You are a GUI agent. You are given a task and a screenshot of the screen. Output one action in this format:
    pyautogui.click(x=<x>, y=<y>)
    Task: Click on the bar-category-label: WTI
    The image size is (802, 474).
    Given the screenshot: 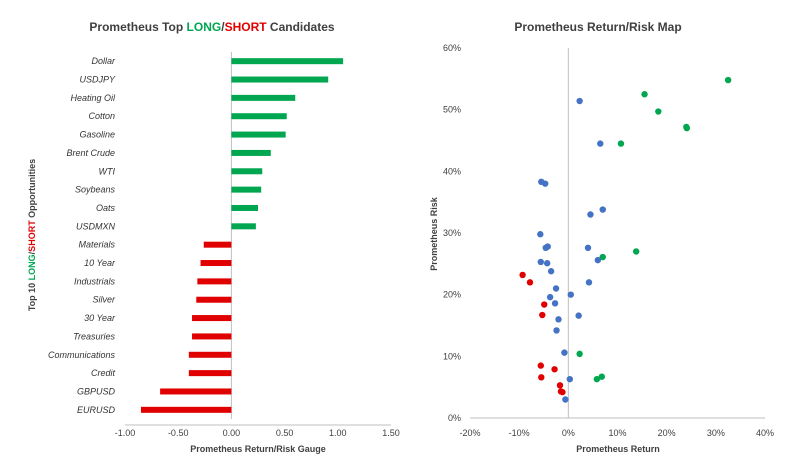 What is the action you would take?
    pyautogui.click(x=107, y=171)
    